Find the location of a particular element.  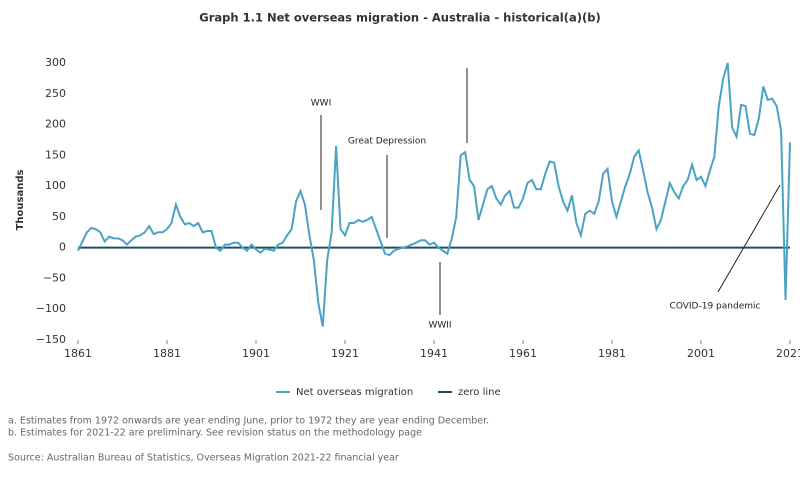

x-tick-label: 1901 is located at coordinates (256, 353).